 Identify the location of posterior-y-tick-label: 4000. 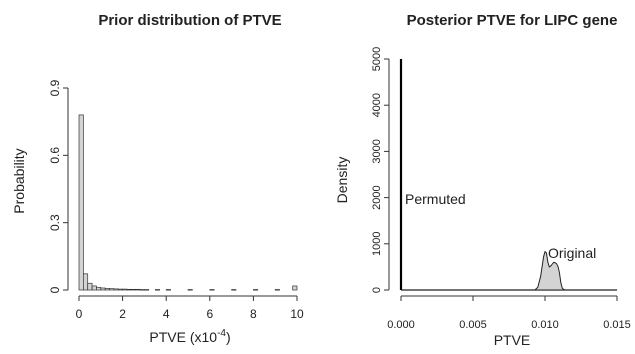
(377, 105).